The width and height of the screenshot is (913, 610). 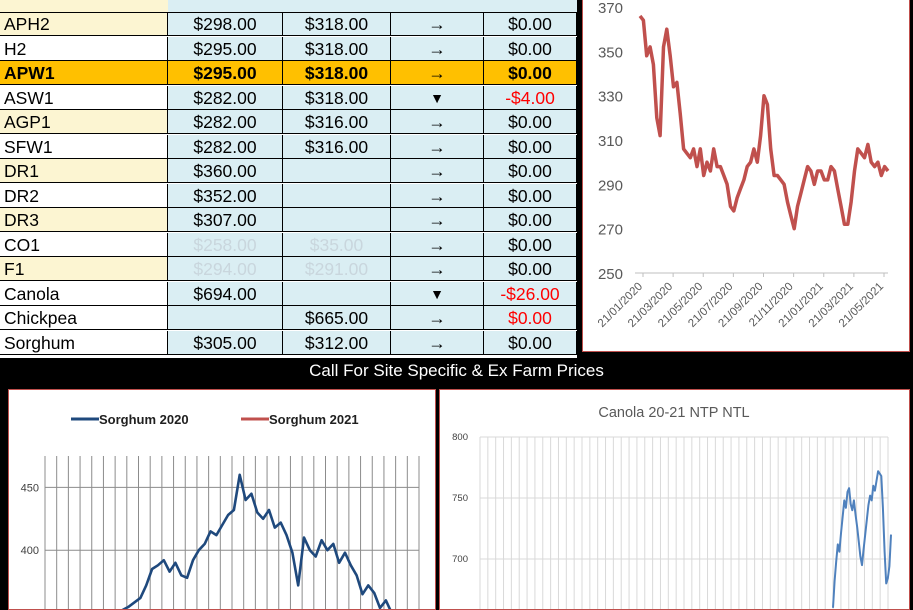 I want to click on grade-name: Sorghum, so click(x=84, y=342).